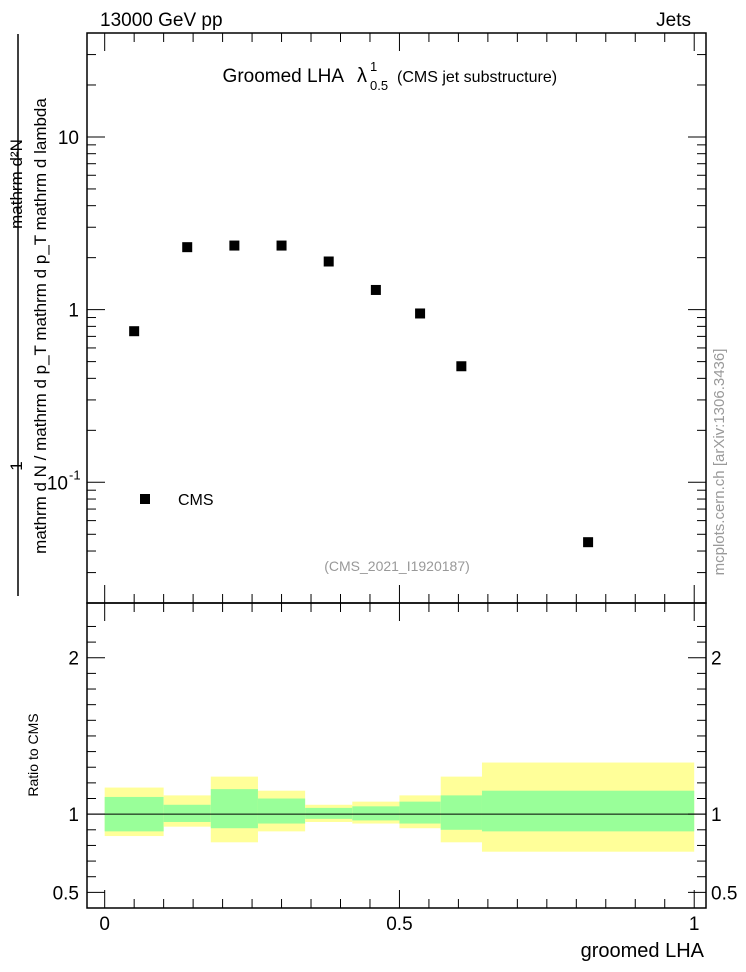 The width and height of the screenshot is (746, 972). I want to click on ratio-bands, so click(396, 807).